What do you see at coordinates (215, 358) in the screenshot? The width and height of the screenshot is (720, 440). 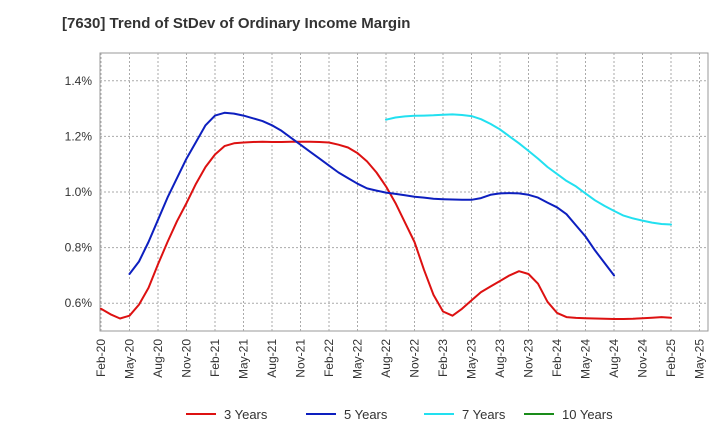 I see `x-tick-label: Feb-21` at bounding box center [215, 358].